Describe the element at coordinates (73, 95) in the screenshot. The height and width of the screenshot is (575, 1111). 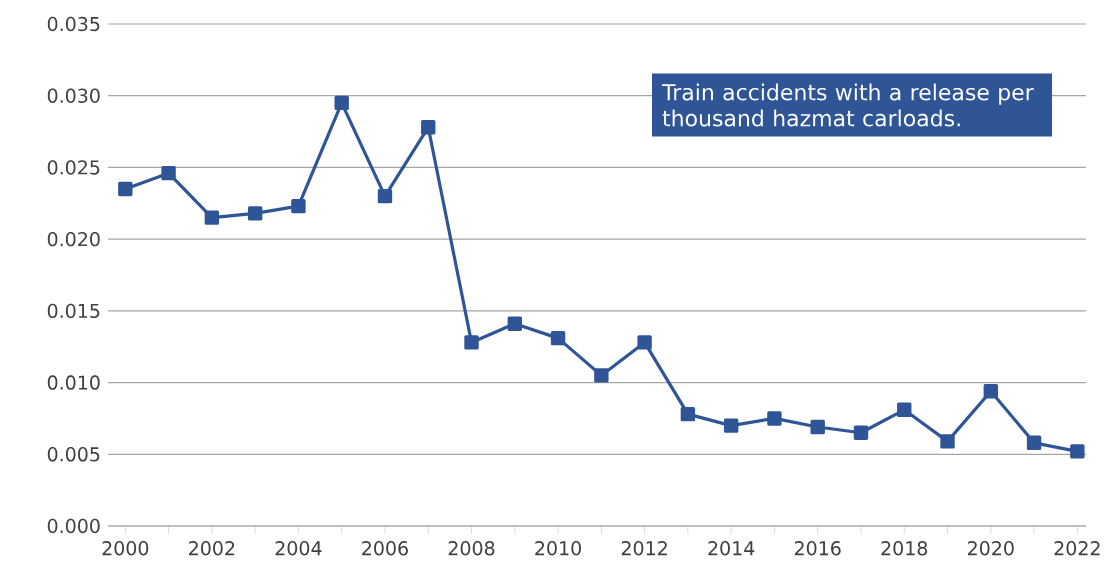
I see `y-tick-label: 0.030` at that location.